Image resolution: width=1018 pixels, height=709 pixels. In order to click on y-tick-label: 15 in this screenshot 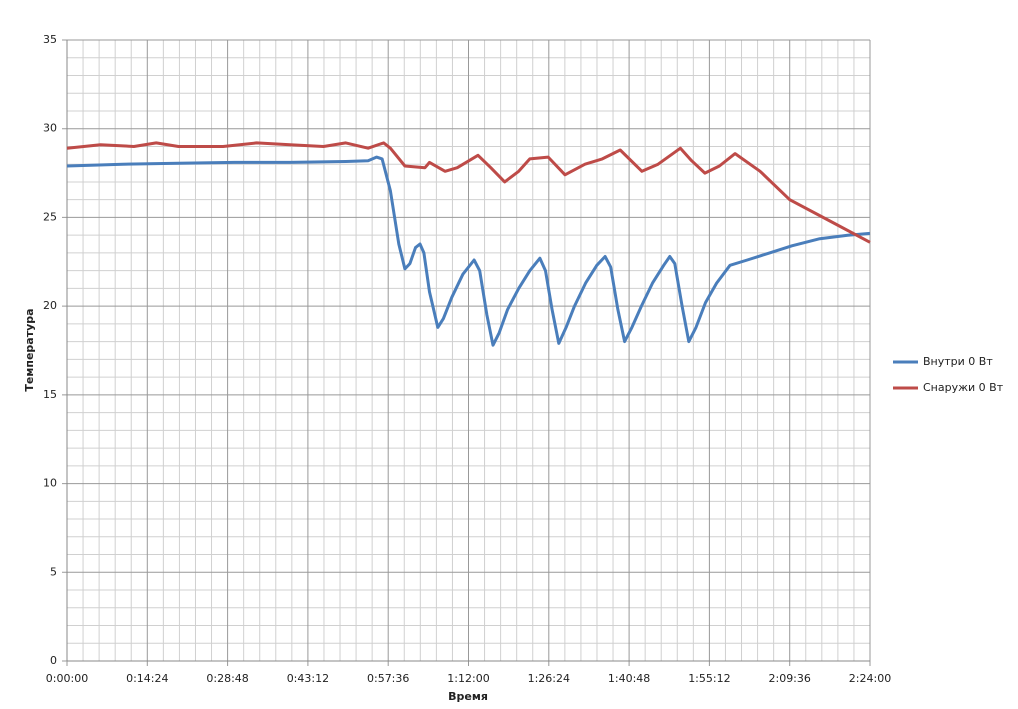, I will do `click(50, 394)`.